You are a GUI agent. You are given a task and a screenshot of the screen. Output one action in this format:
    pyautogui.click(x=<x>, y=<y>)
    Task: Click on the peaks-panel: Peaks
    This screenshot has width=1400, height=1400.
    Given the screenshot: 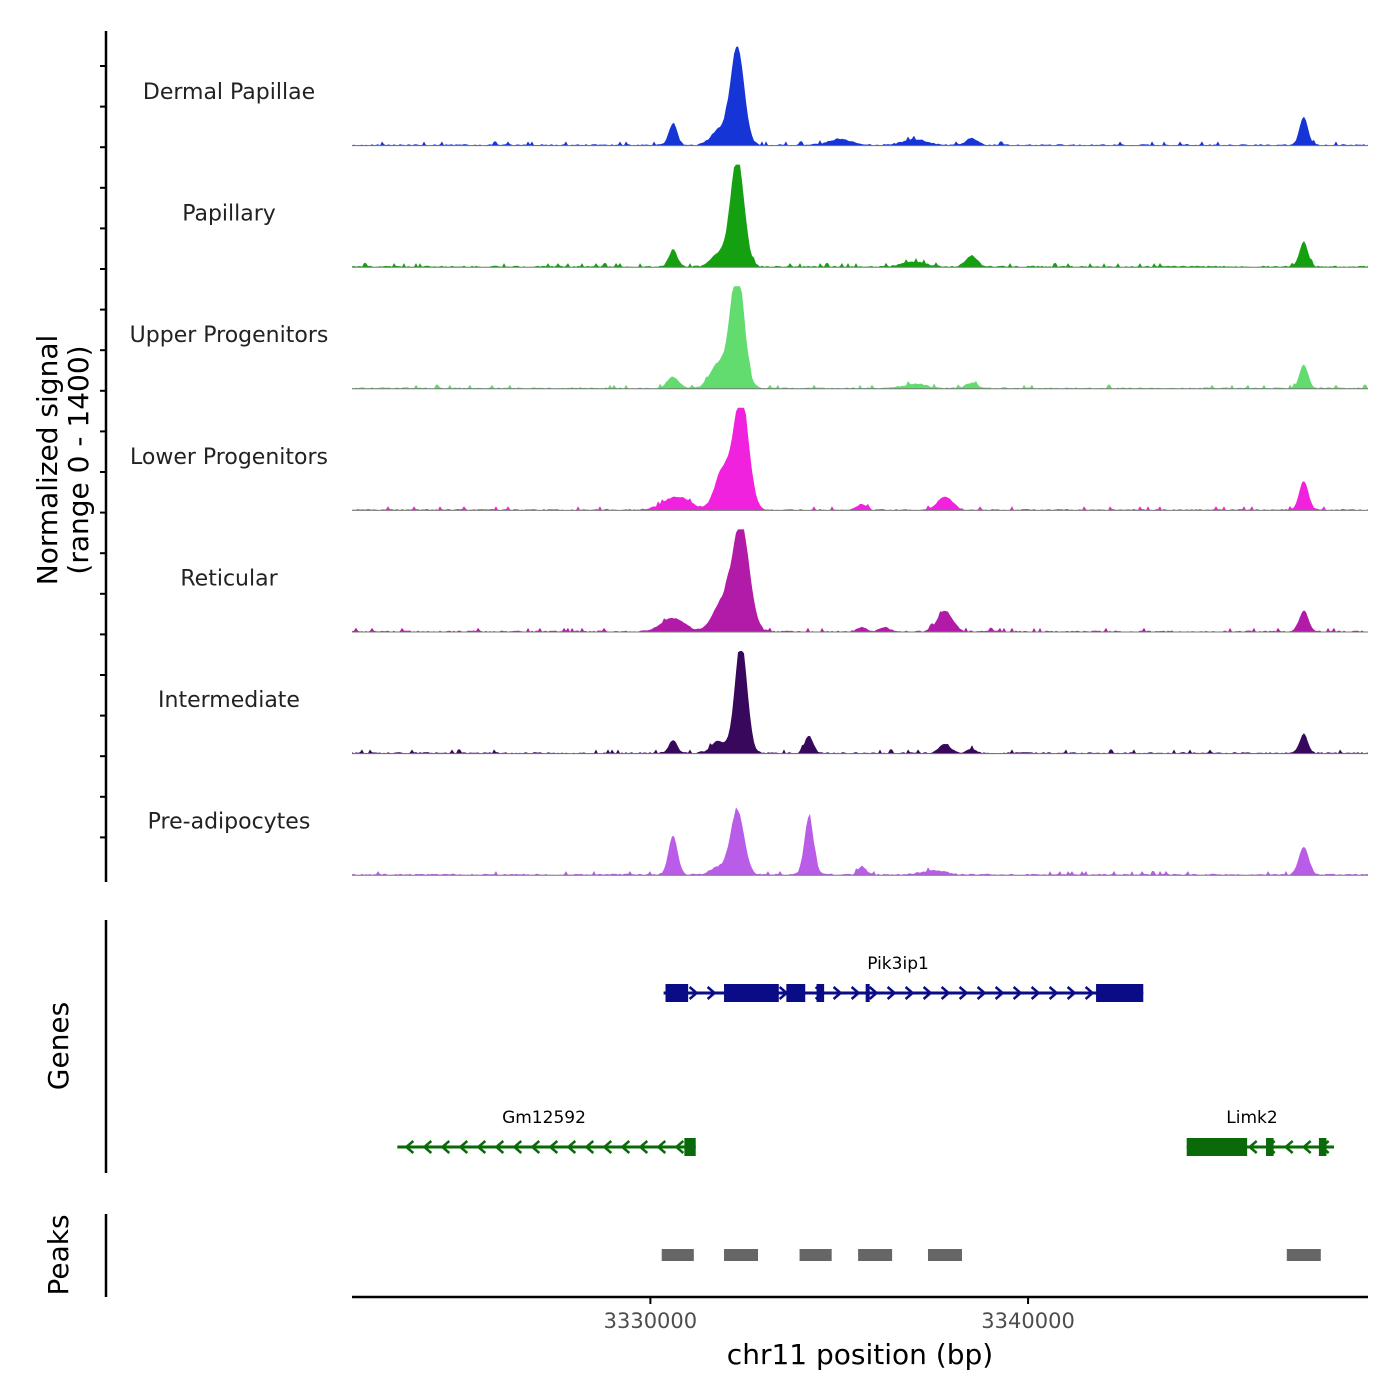 What is the action you would take?
    pyautogui.click(x=681, y=1255)
    